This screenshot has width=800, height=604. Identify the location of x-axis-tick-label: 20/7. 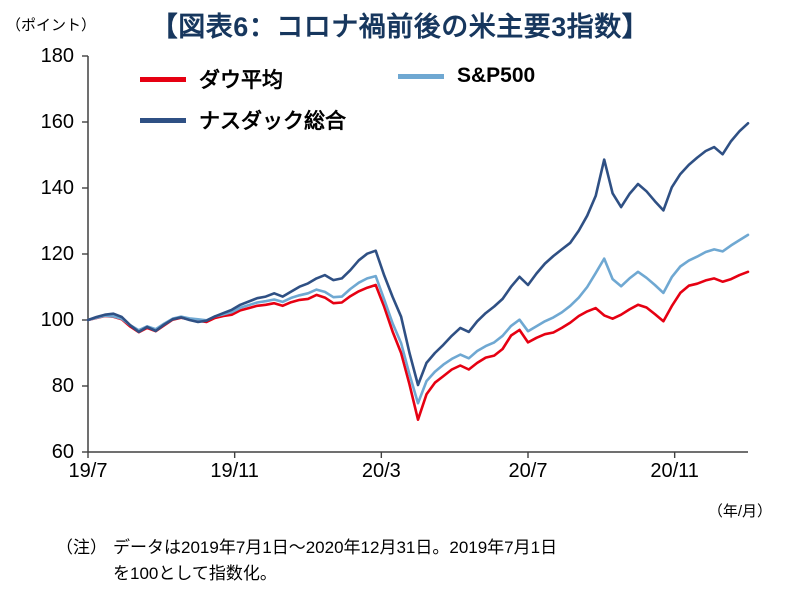
(528, 471).